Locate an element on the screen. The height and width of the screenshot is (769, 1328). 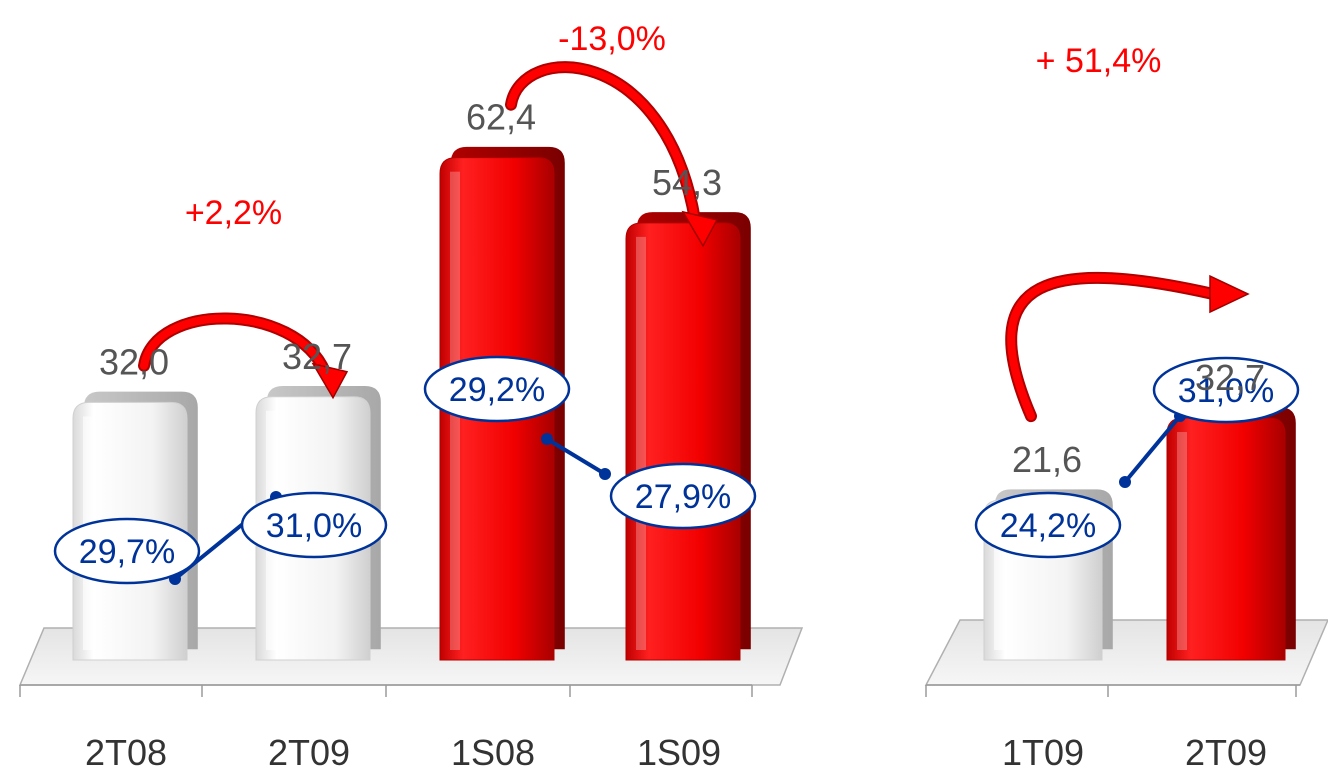
margin-bubble: 29,2% is located at coordinates (497, 389).